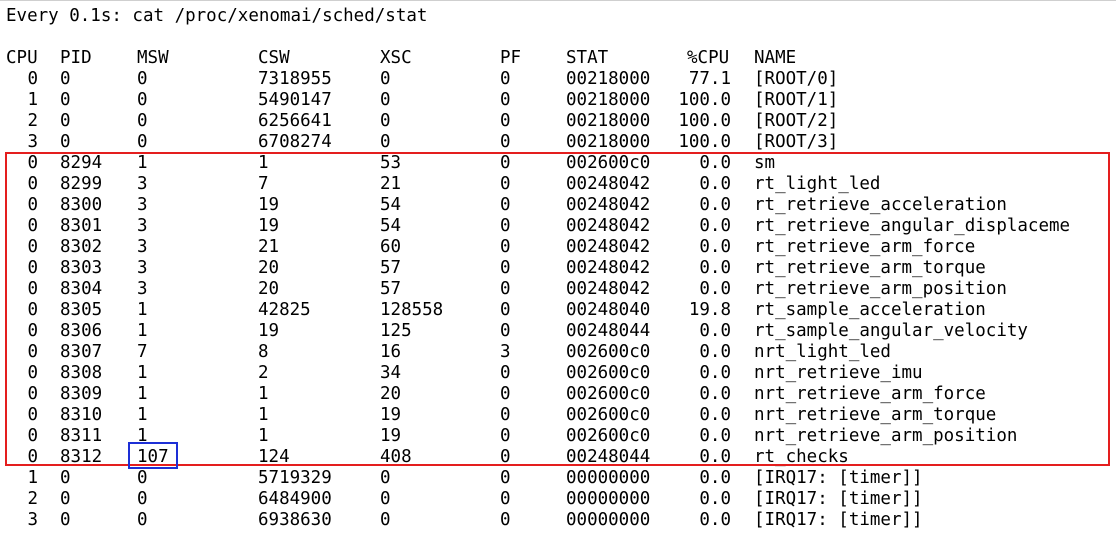  What do you see at coordinates (391, 205) in the screenshot?
I see `cell-xsc: 54` at bounding box center [391, 205].